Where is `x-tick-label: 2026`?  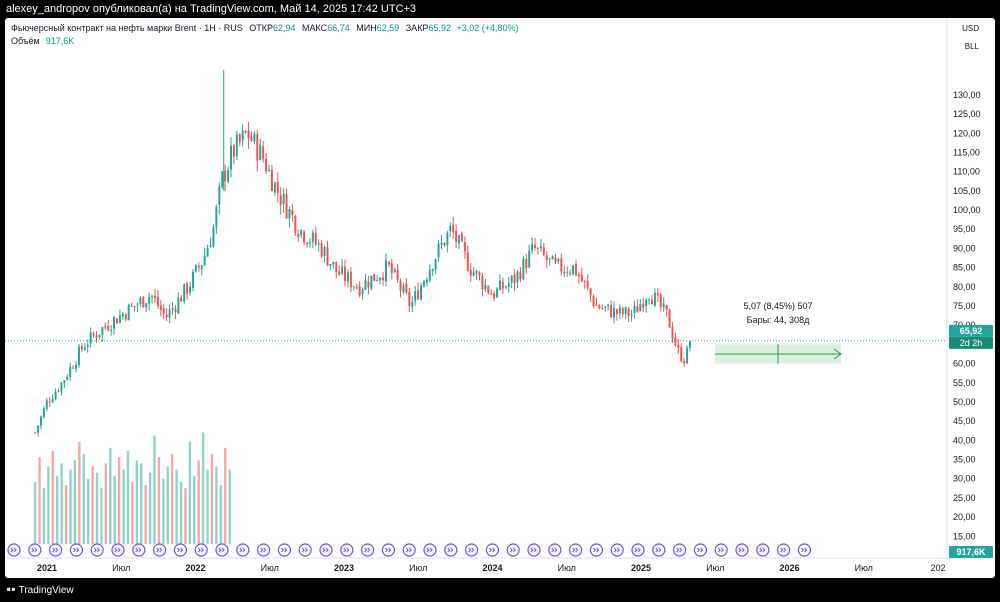 x-tick-label: 2026 is located at coordinates (789, 568).